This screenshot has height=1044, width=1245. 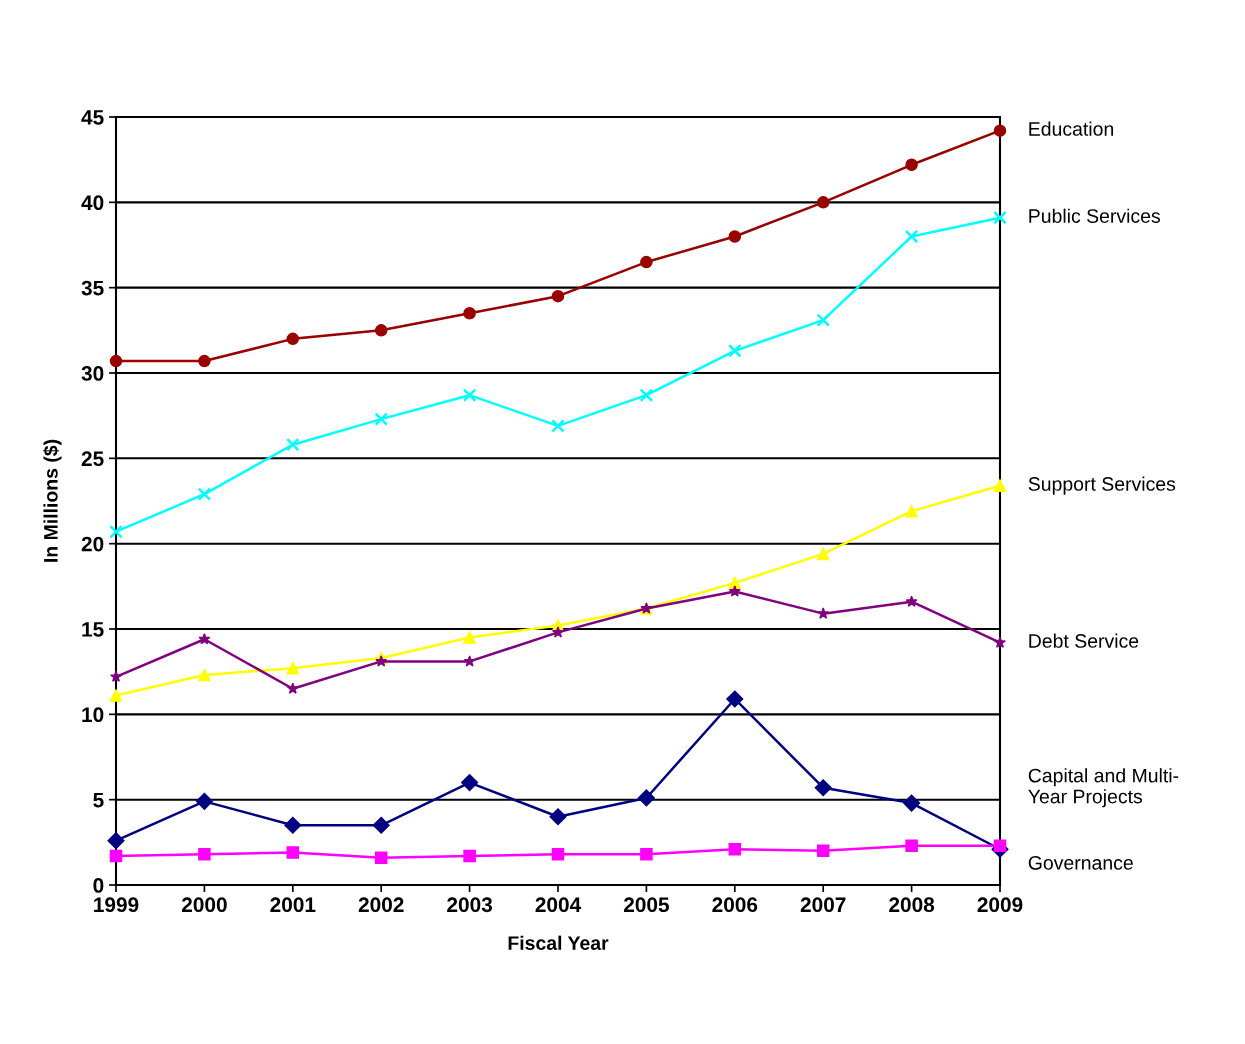 I want to click on x-tick-label: 2002, so click(x=381, y=905).